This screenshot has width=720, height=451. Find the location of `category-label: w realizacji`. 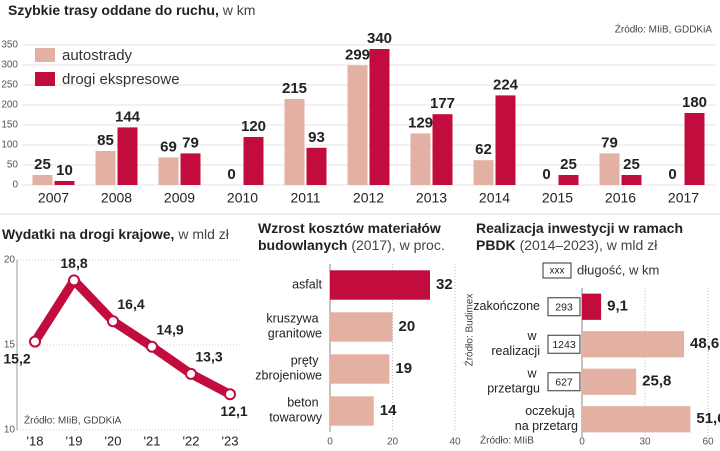

category-label: w realizacji is located at coordinates (515, 343).